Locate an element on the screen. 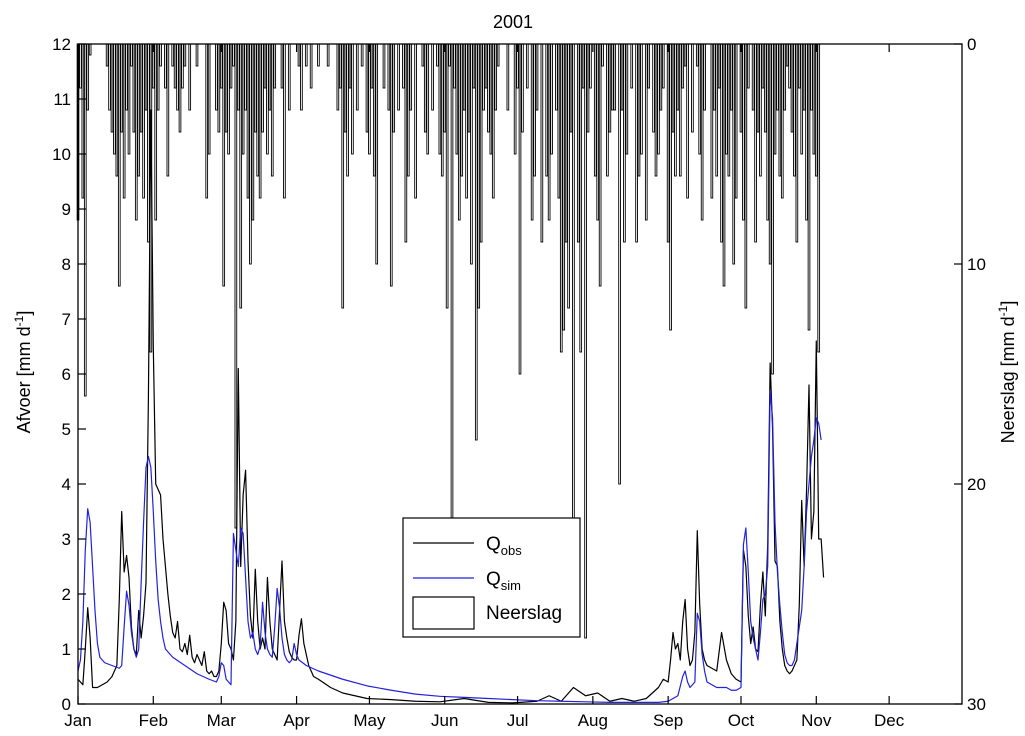  left-tick-label: 2 is located at coordinates (66, 594).